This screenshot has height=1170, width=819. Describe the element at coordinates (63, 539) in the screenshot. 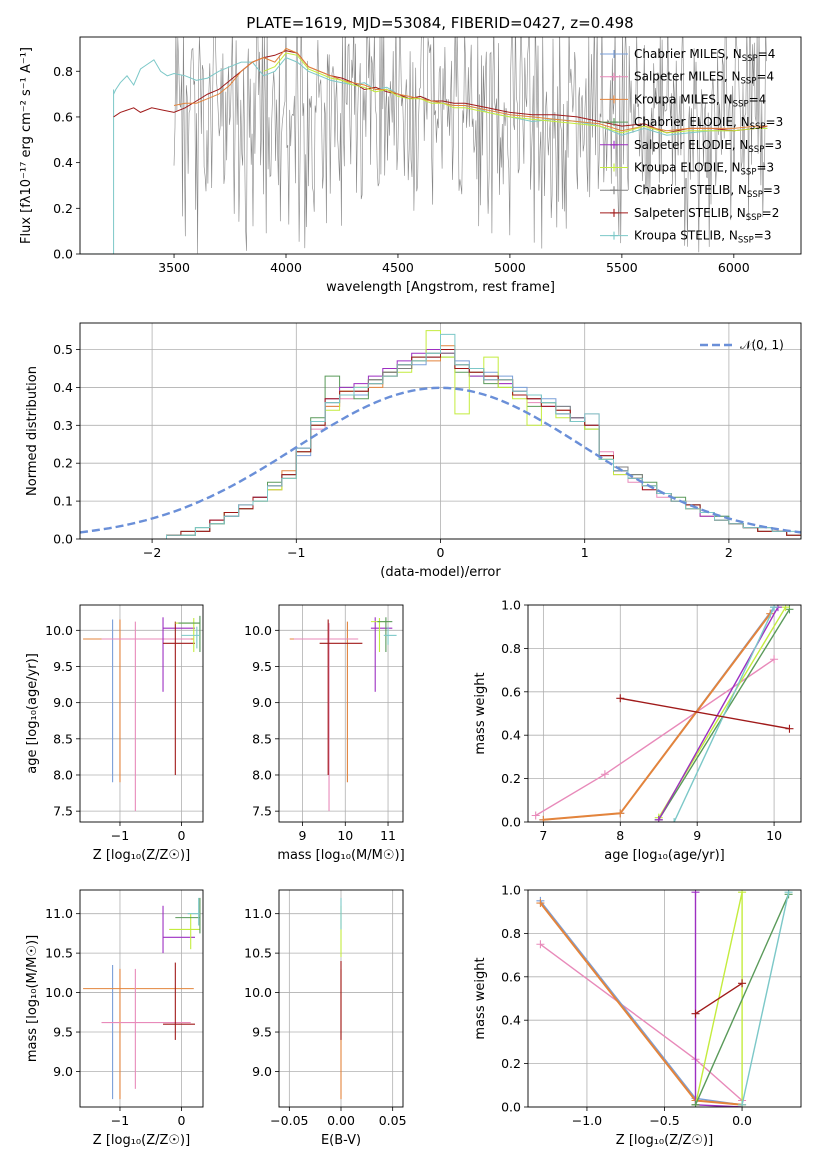

I see `y-tick-label: 0.0` at that location.